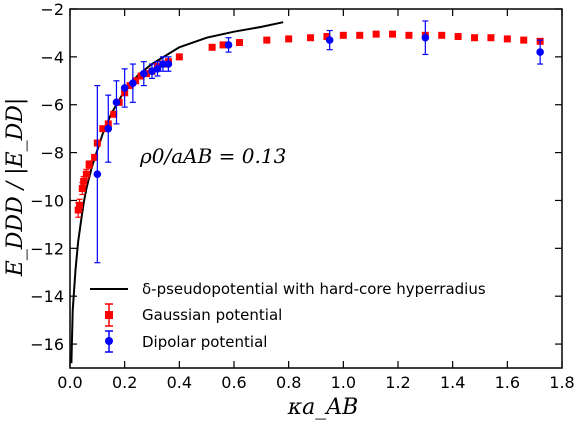 The width and height of the screenshot is (582, 421). Describe the element at coordinates (47, 200) in the screenshot. I see `y-tick-label-3: −10` at that location.